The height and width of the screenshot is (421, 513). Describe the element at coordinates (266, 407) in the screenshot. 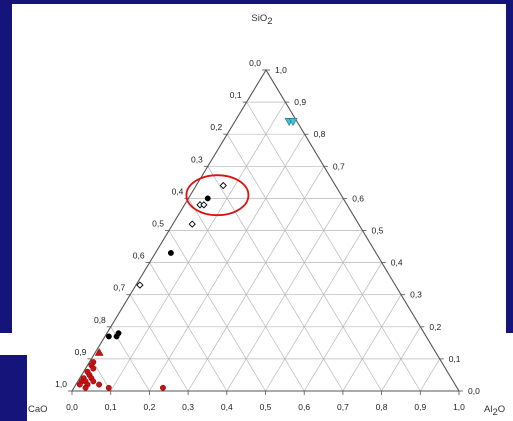

I see `tick-label-bottom: 0,5` at that location.